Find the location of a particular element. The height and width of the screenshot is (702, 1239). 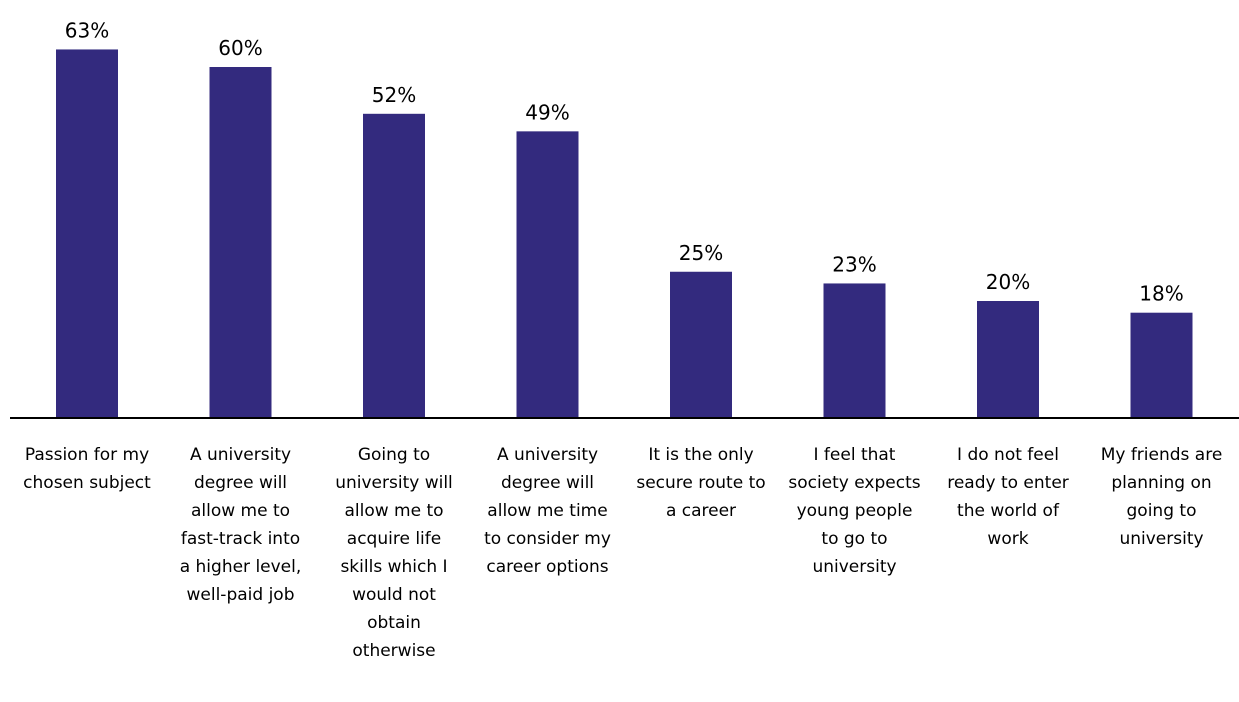

category-label-0-line-0: Passion for my is located at coordinates (87, 455).